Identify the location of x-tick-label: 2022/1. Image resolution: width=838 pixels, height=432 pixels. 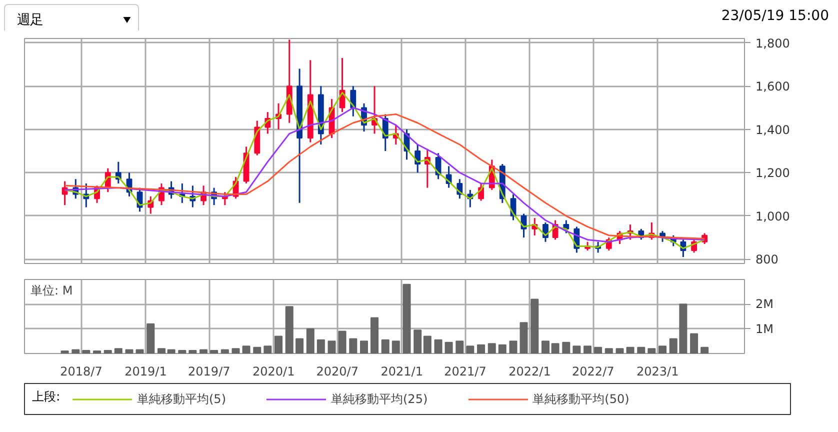
(529, 371).